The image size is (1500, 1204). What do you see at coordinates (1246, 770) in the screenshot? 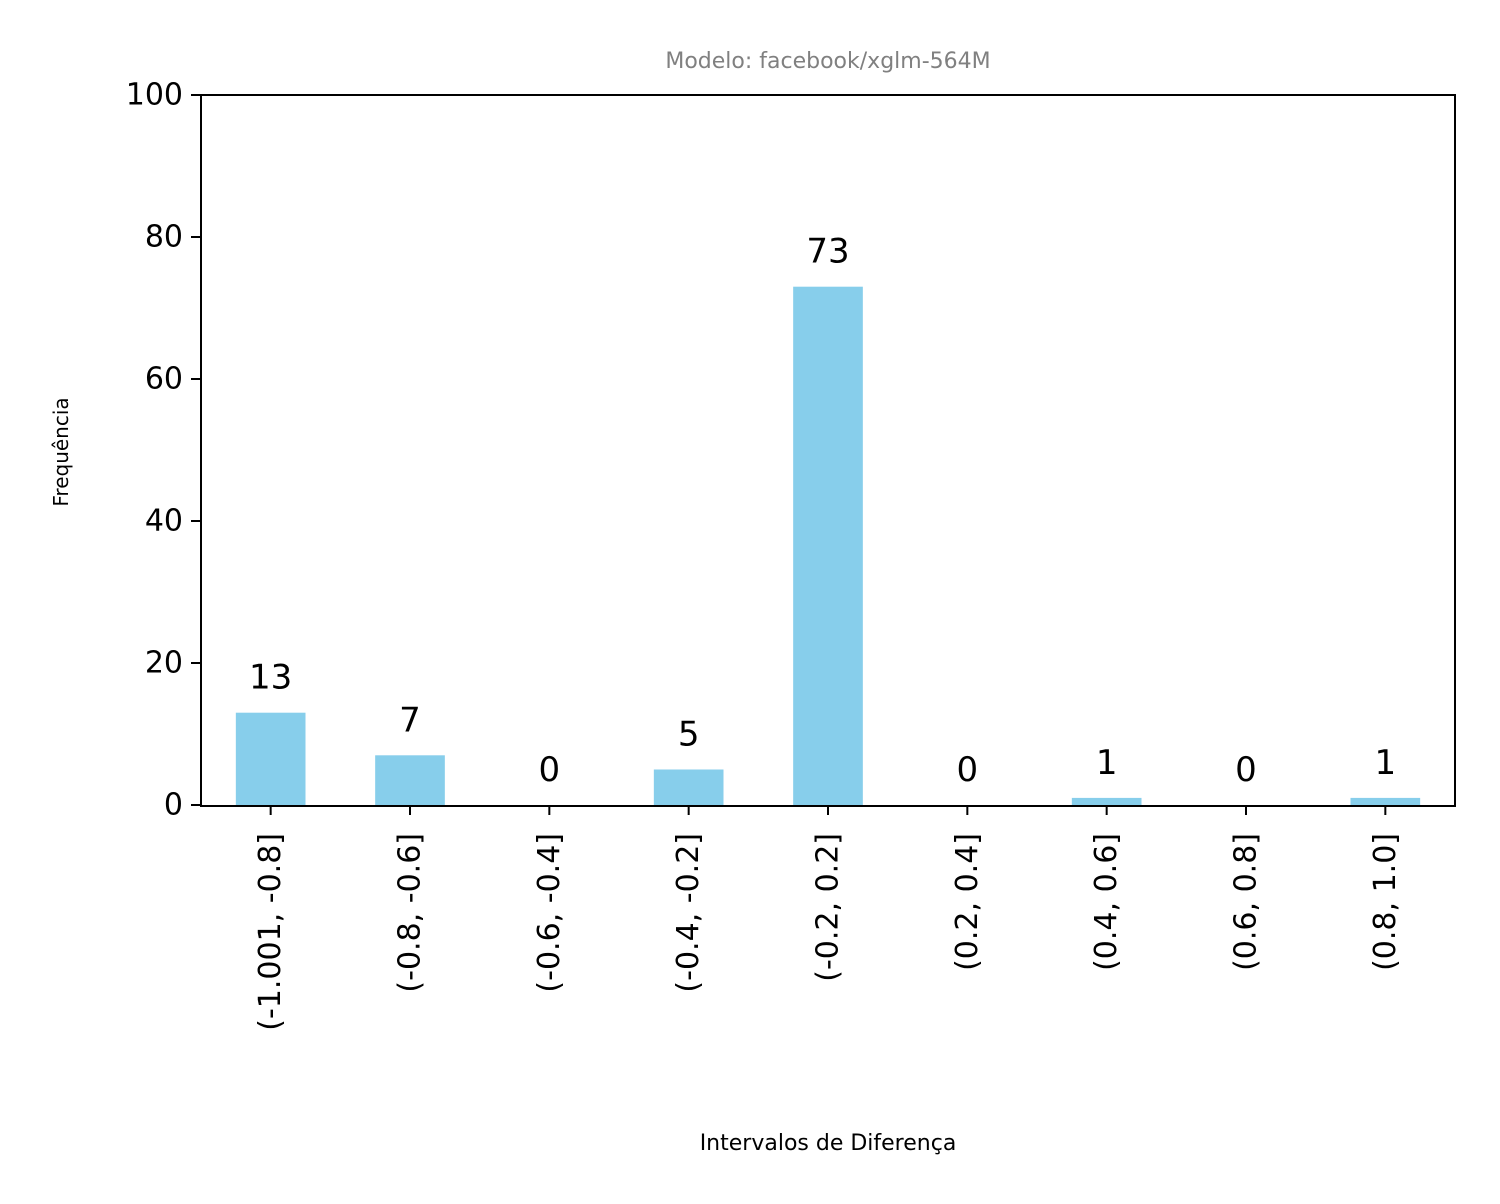
I see `data-label-7: 0` at bounding box center [1246, 770].